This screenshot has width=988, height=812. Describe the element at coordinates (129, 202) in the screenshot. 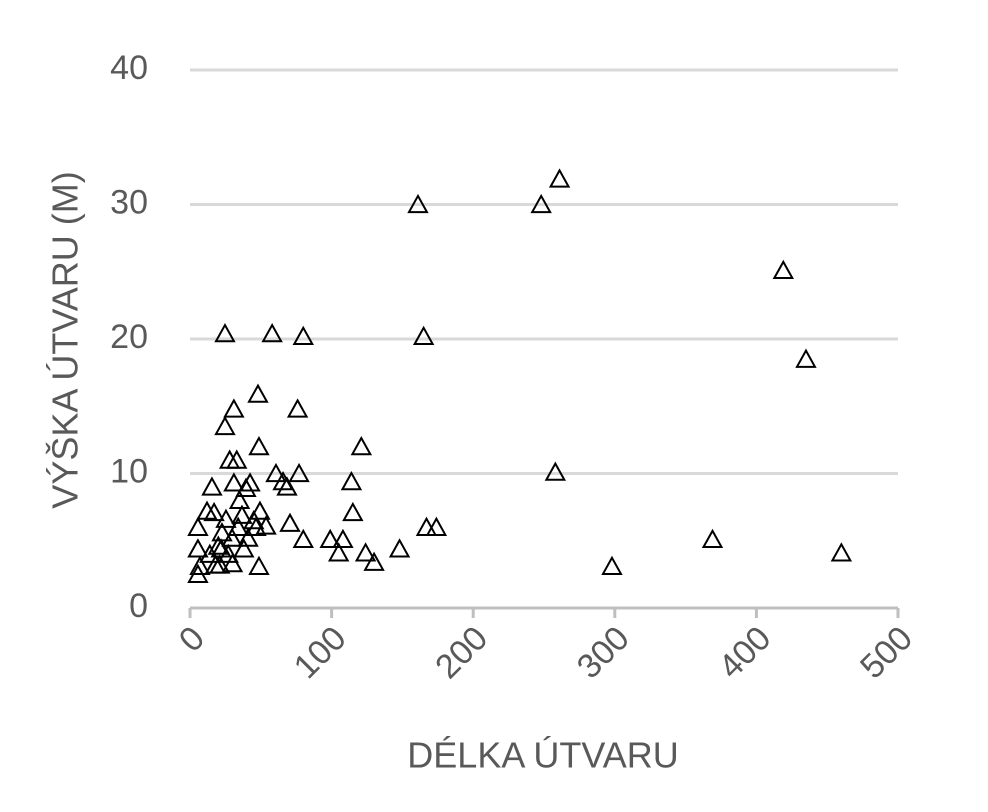

I see `y-tick-label: 30` at that location.